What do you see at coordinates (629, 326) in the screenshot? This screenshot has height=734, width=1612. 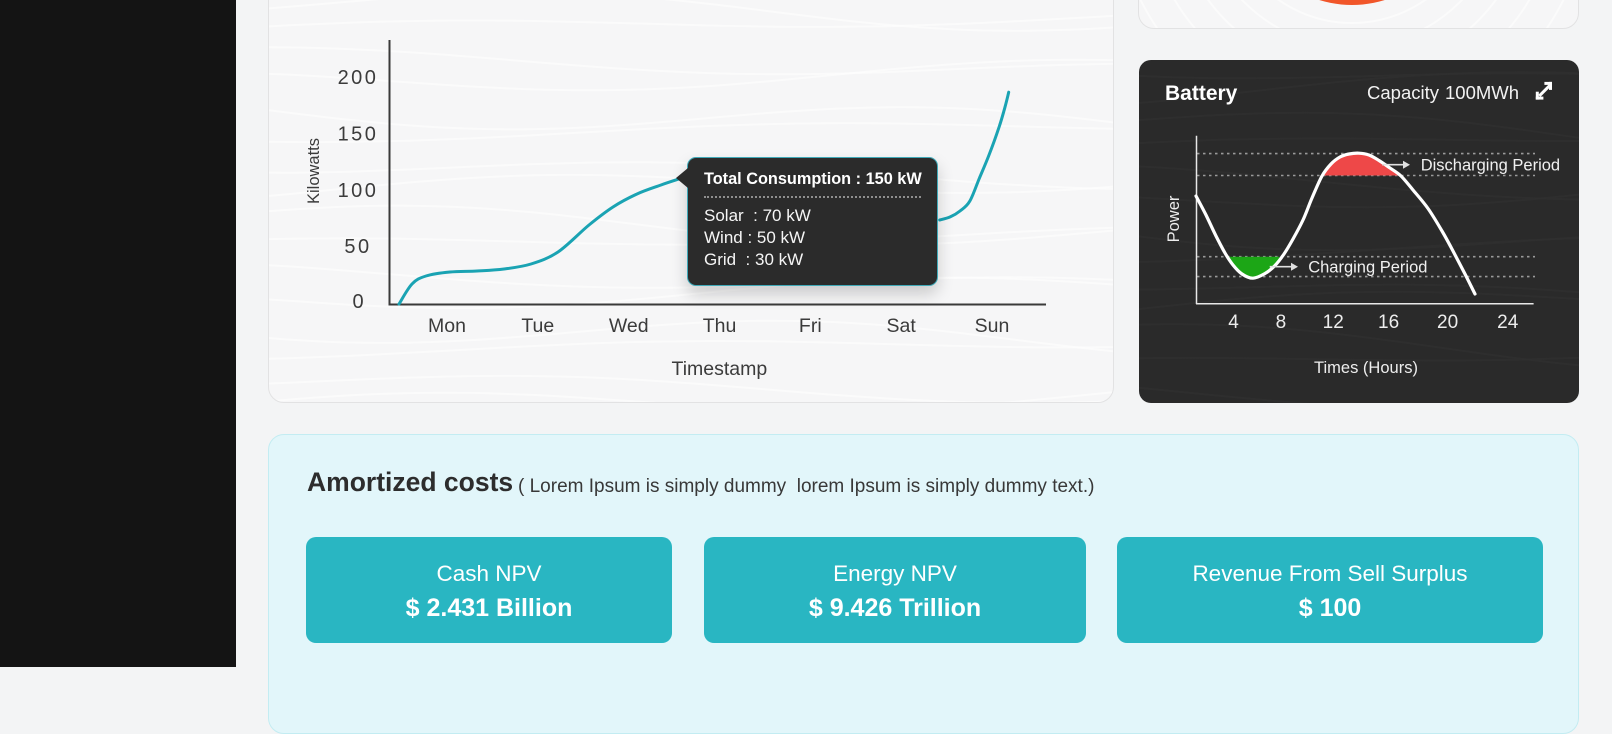 I see `svg-text: Wed` at bounding box center [629, 326].